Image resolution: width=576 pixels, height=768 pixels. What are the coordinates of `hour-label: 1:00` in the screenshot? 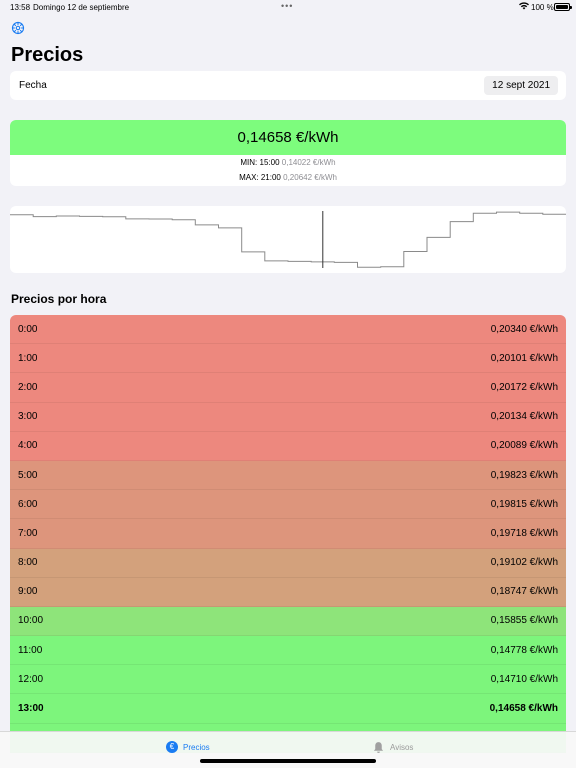 It's located at (28, 358).